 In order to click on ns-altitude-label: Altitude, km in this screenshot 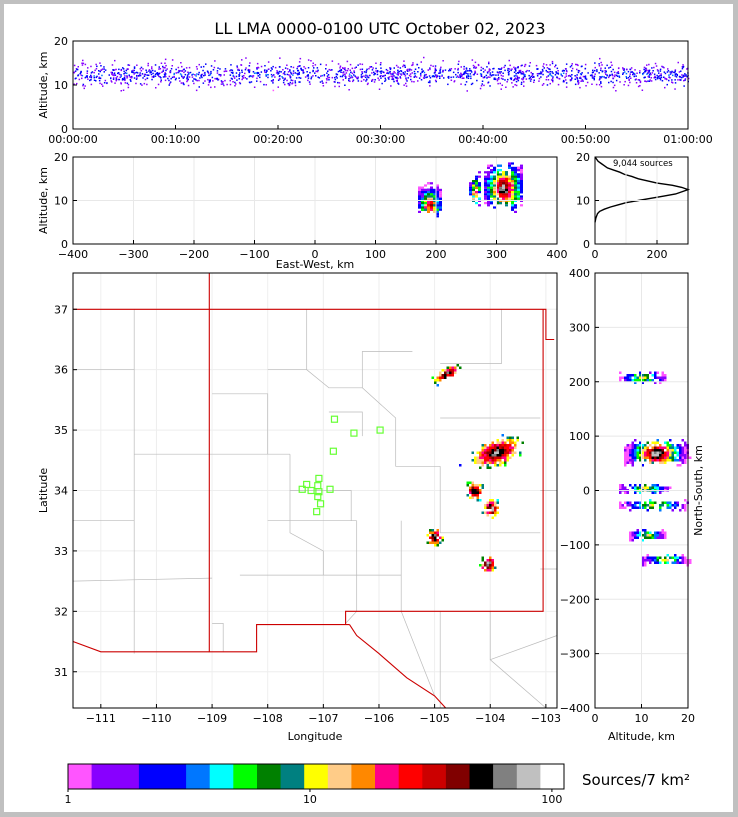, I will do `click(641, 736)`.